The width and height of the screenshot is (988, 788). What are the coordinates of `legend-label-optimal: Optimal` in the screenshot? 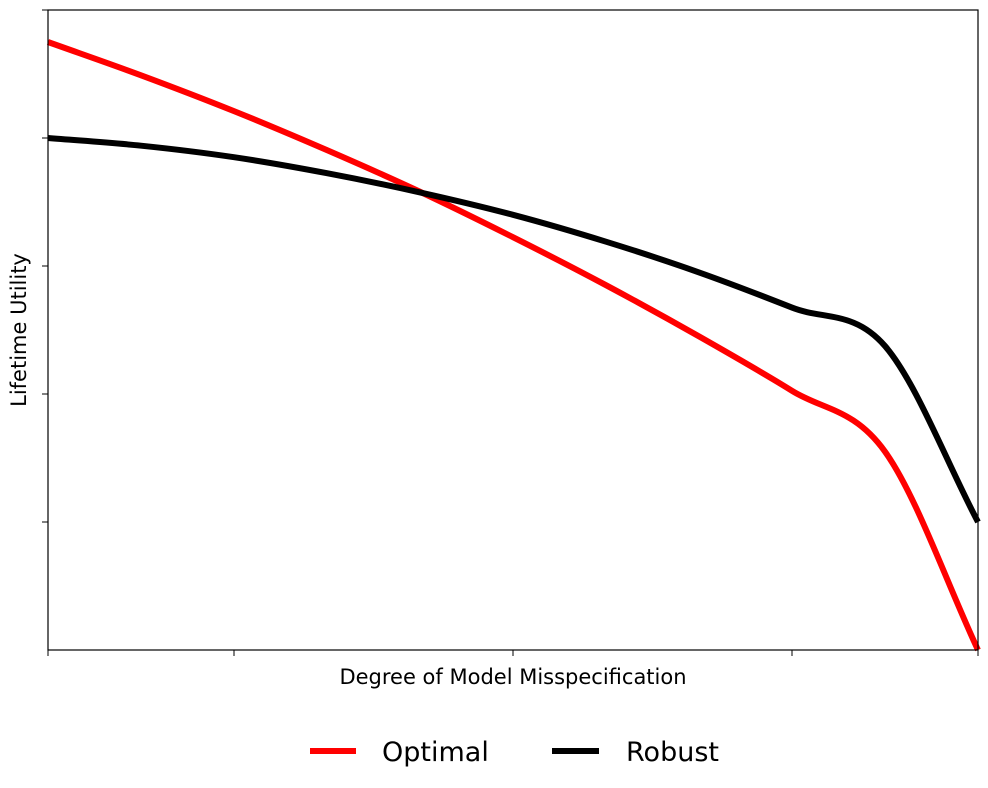 It's located at (435, 752).